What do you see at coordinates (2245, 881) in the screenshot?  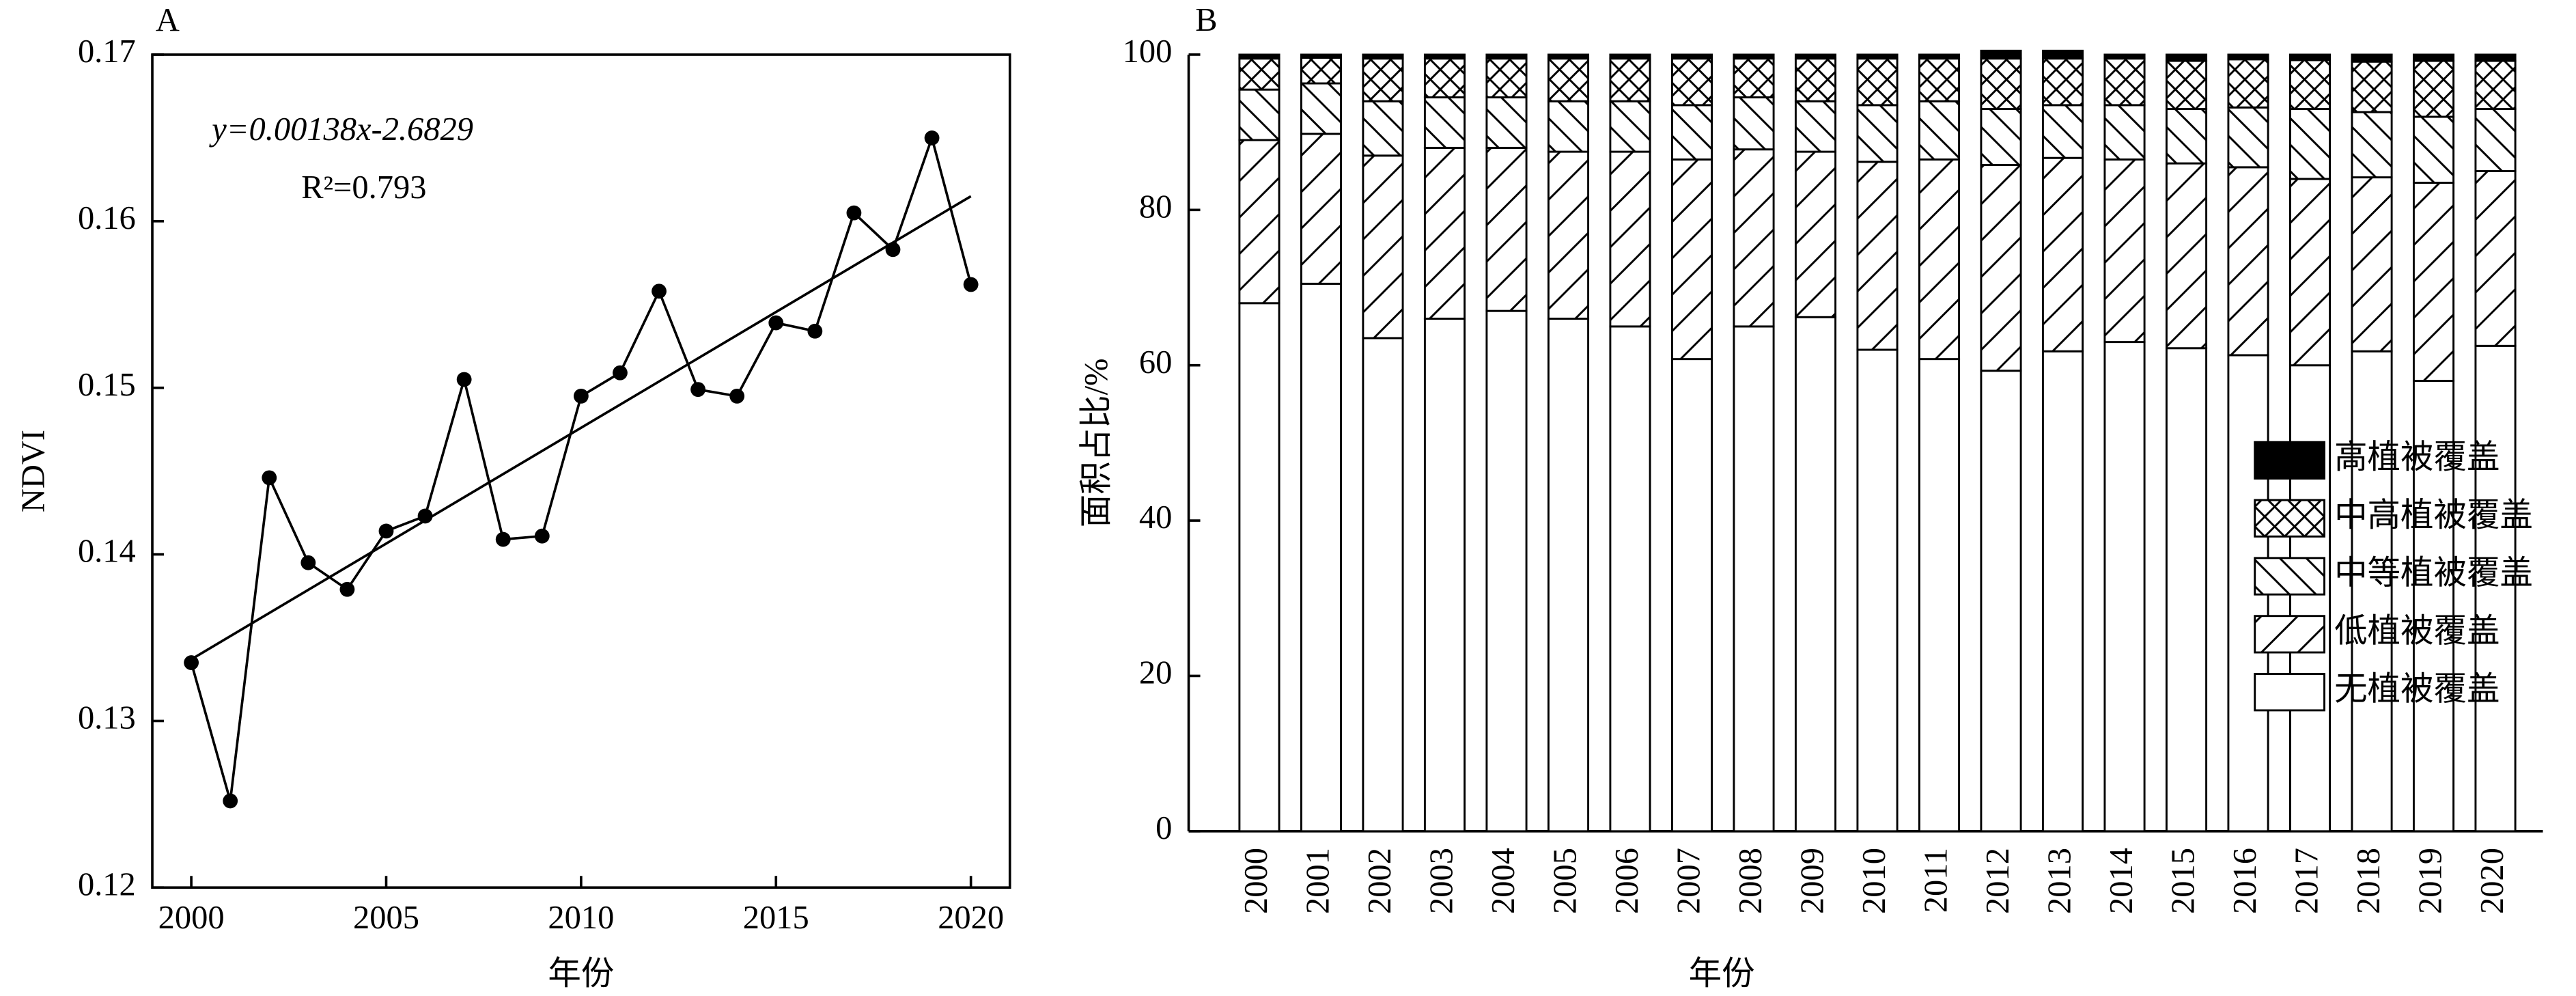 I see `x-tick-label: 2016` at bounding box center [2245, 881].